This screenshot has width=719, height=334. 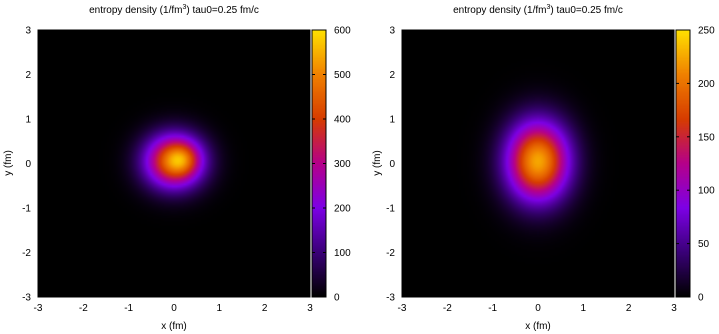 What do you see at coordinates (538, 326) in the screenshot?
I see `x-axis-label-2: x (fm)` at bounding box center [538, 326].